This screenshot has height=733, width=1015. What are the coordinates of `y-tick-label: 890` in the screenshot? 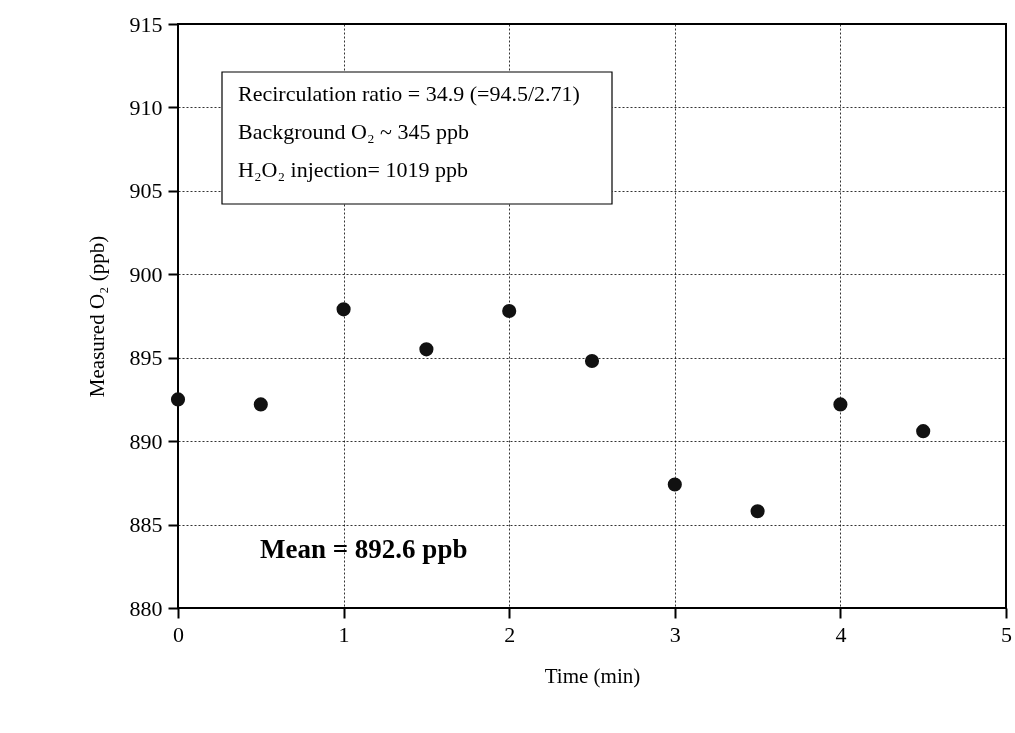 It's located at (146, 441).